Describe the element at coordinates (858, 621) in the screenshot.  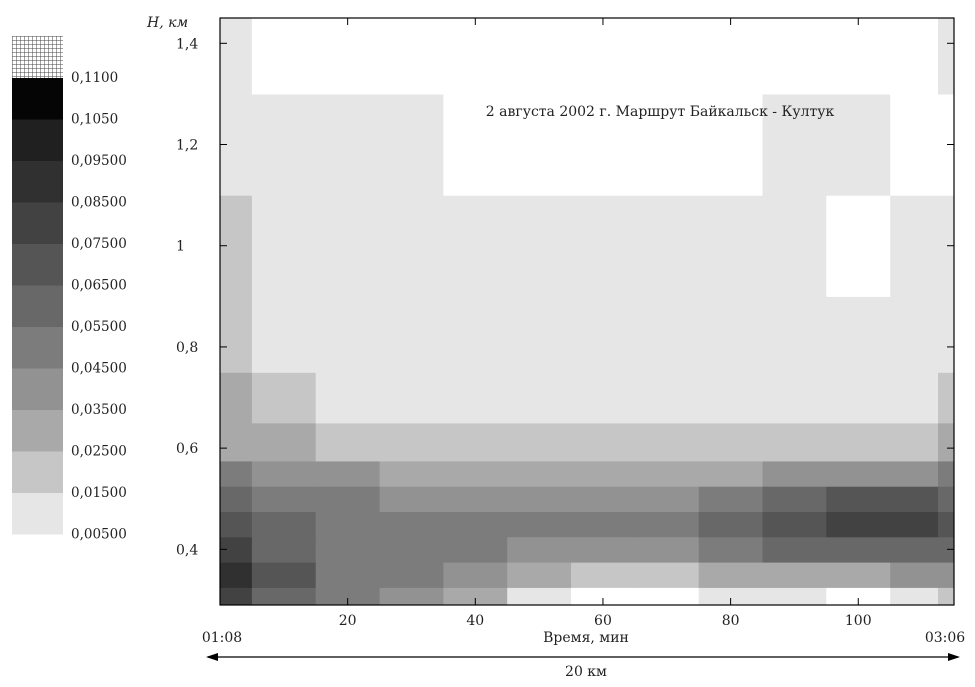
I see `x-tick-label: 100` at that location.